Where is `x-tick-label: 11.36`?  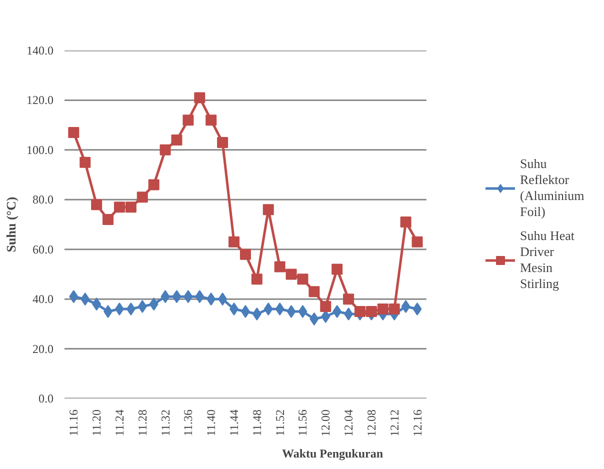 x-tick-label: 11.36 is located at coordinates (188, 422).